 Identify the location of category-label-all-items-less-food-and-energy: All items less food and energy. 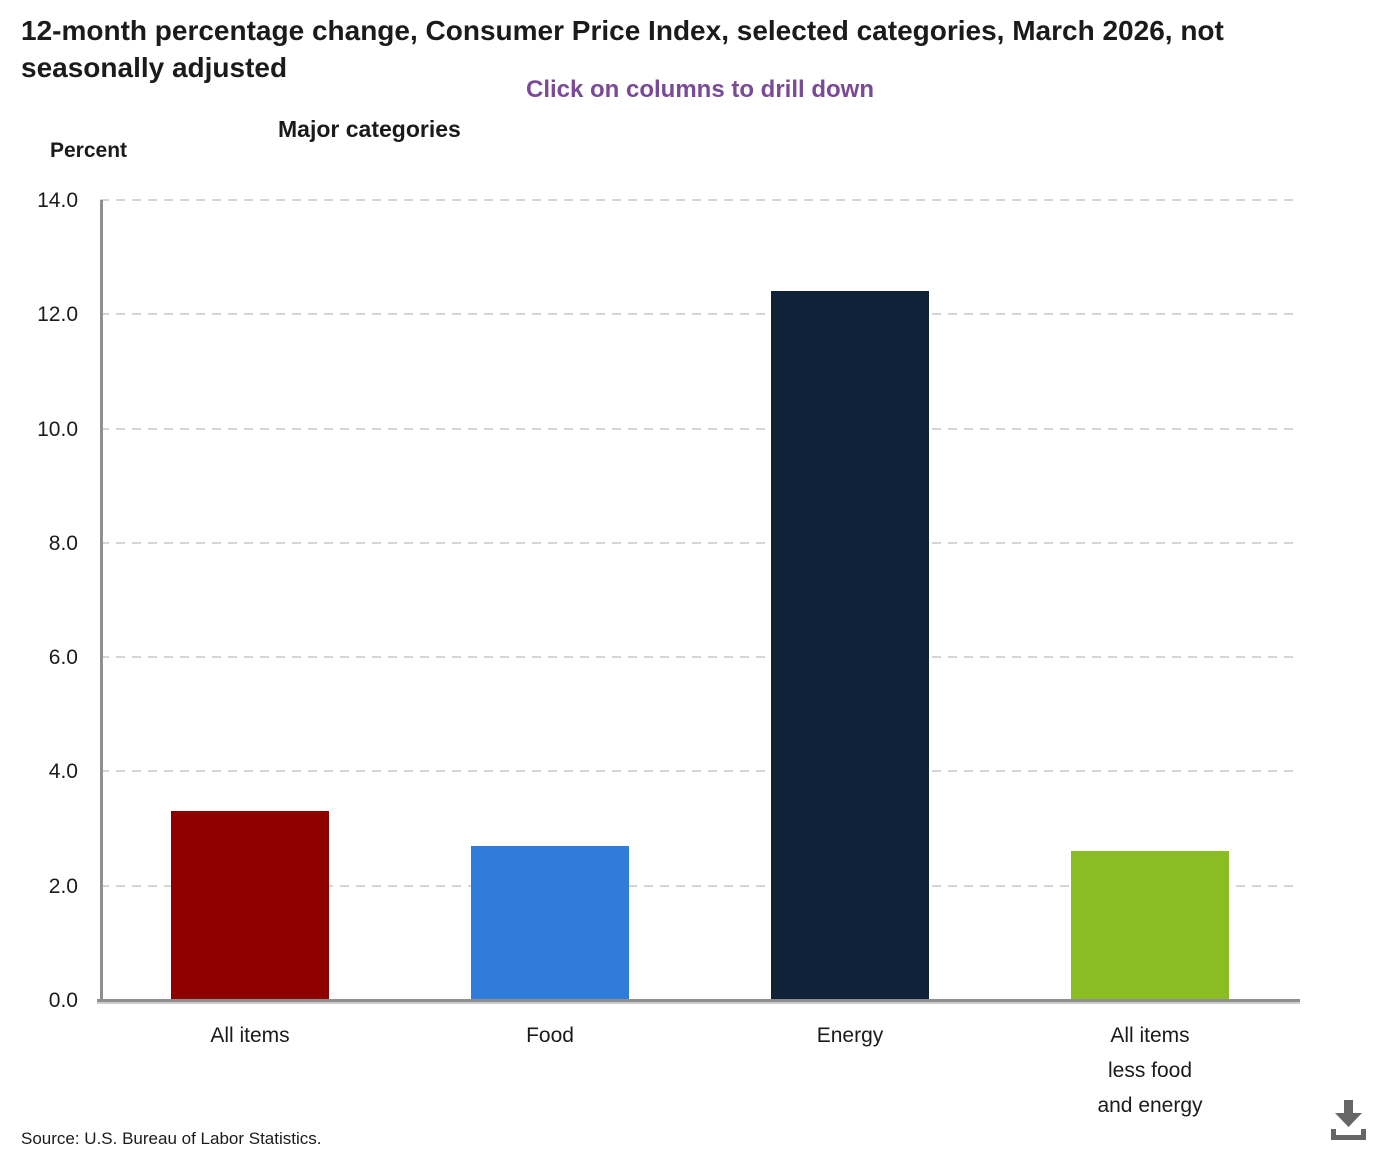
(1150, 1070).